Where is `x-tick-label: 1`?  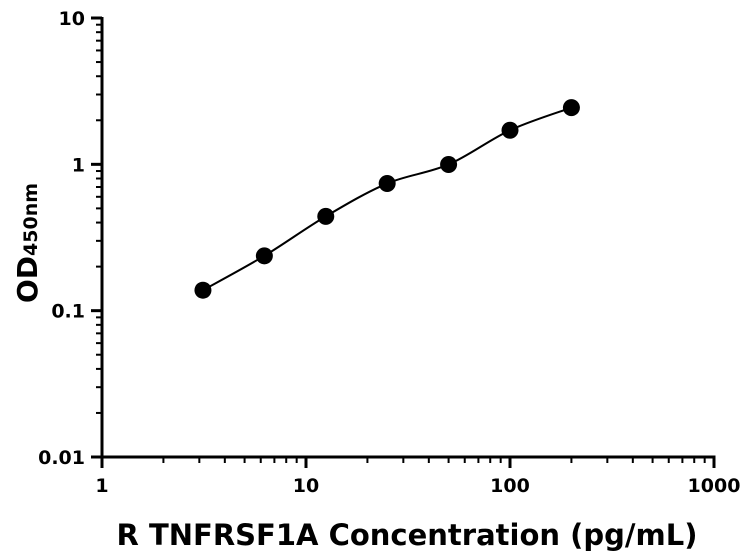
x-tick-label: 1 is located at coordinates (101, 486).